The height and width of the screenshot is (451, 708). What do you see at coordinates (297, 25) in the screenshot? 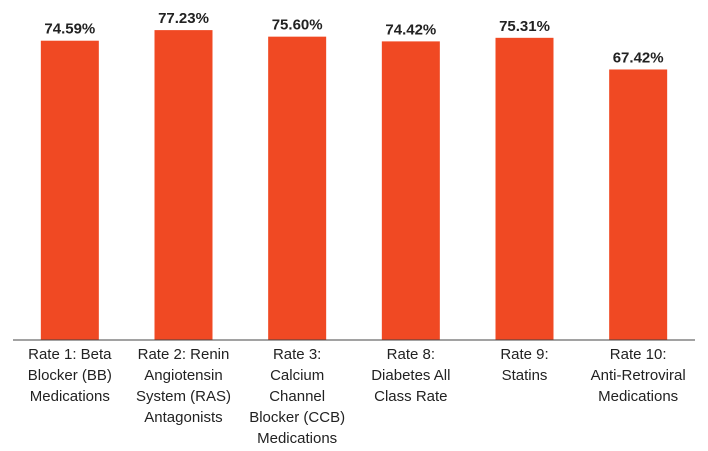
I see `value-label: 75.60%` at bounding box center [297, 25].